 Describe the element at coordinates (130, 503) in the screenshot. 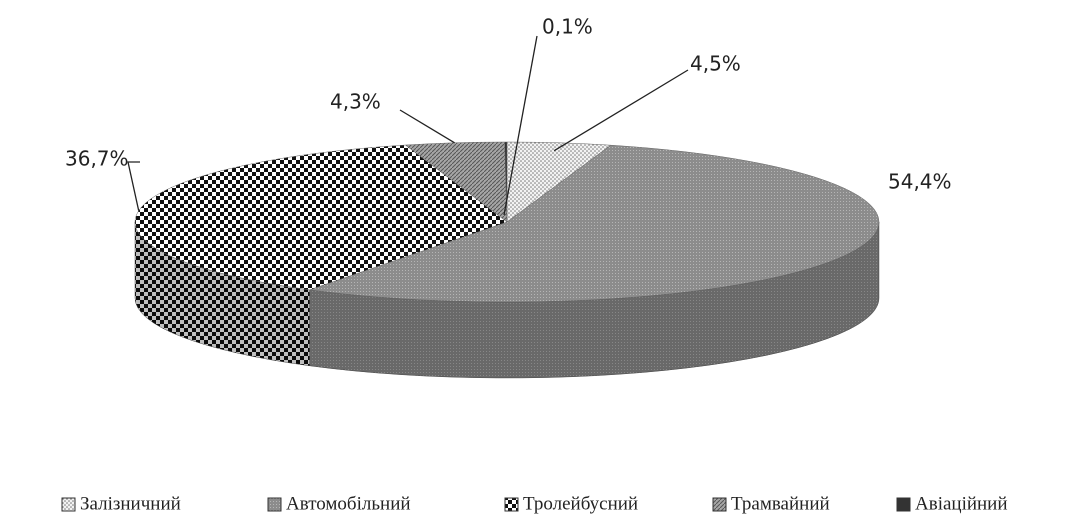

I see `legend-label: Залізничний` at that location.